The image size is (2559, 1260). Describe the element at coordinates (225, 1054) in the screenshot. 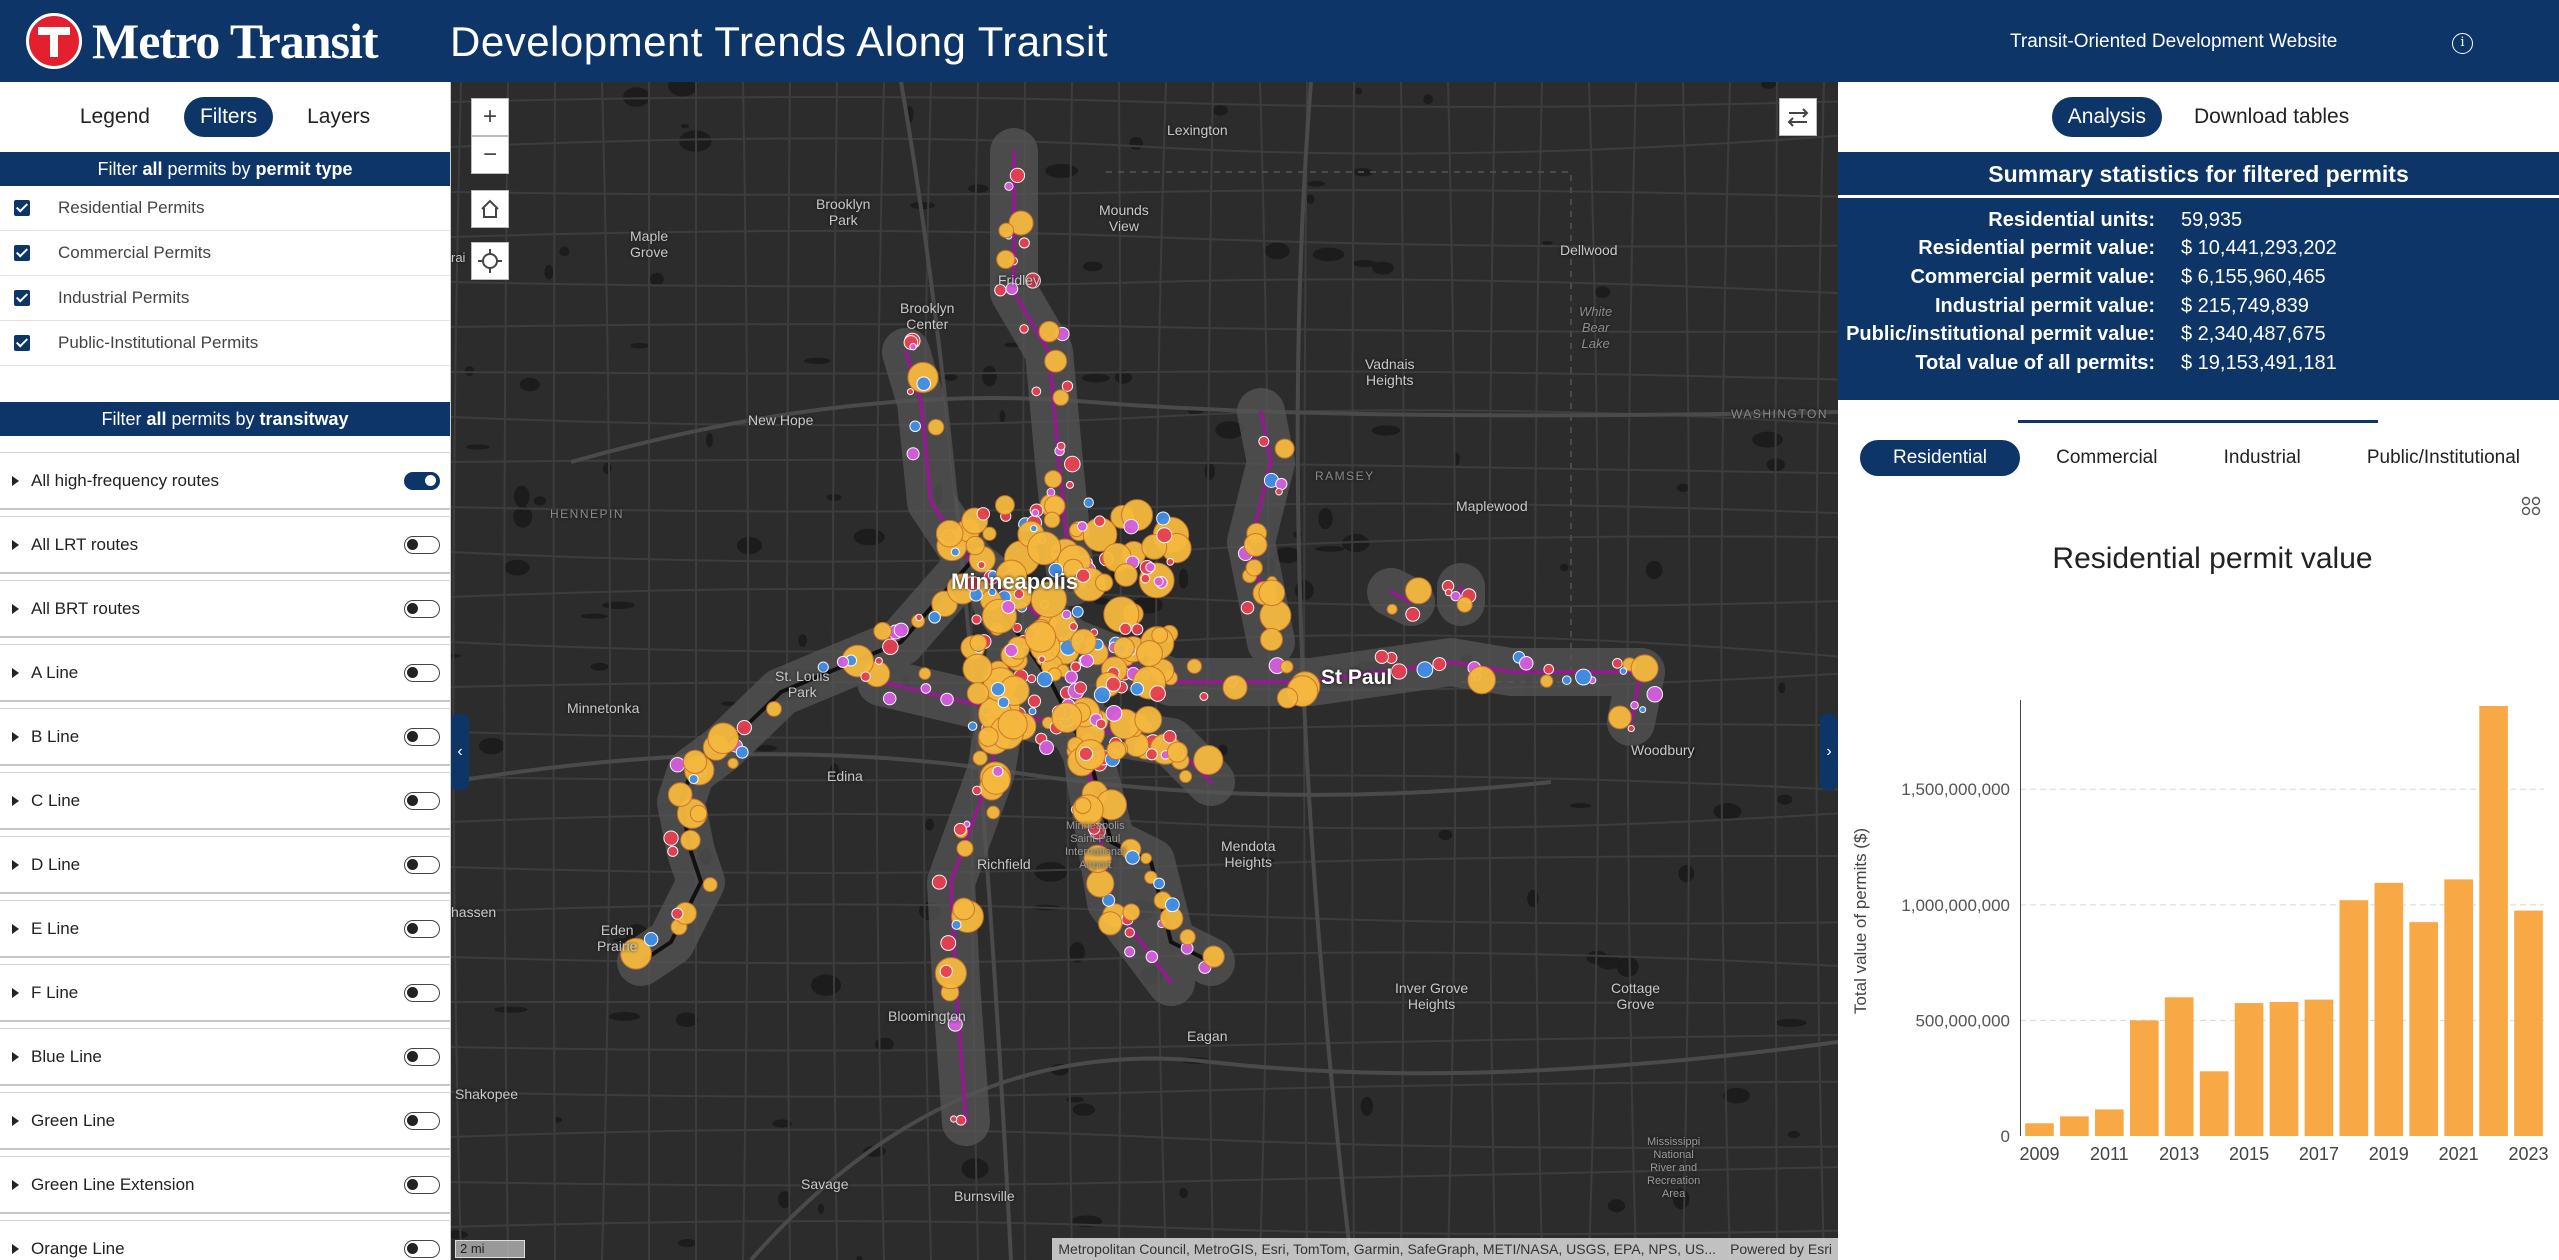

I see `transitway-row: Blue Line` at that location.